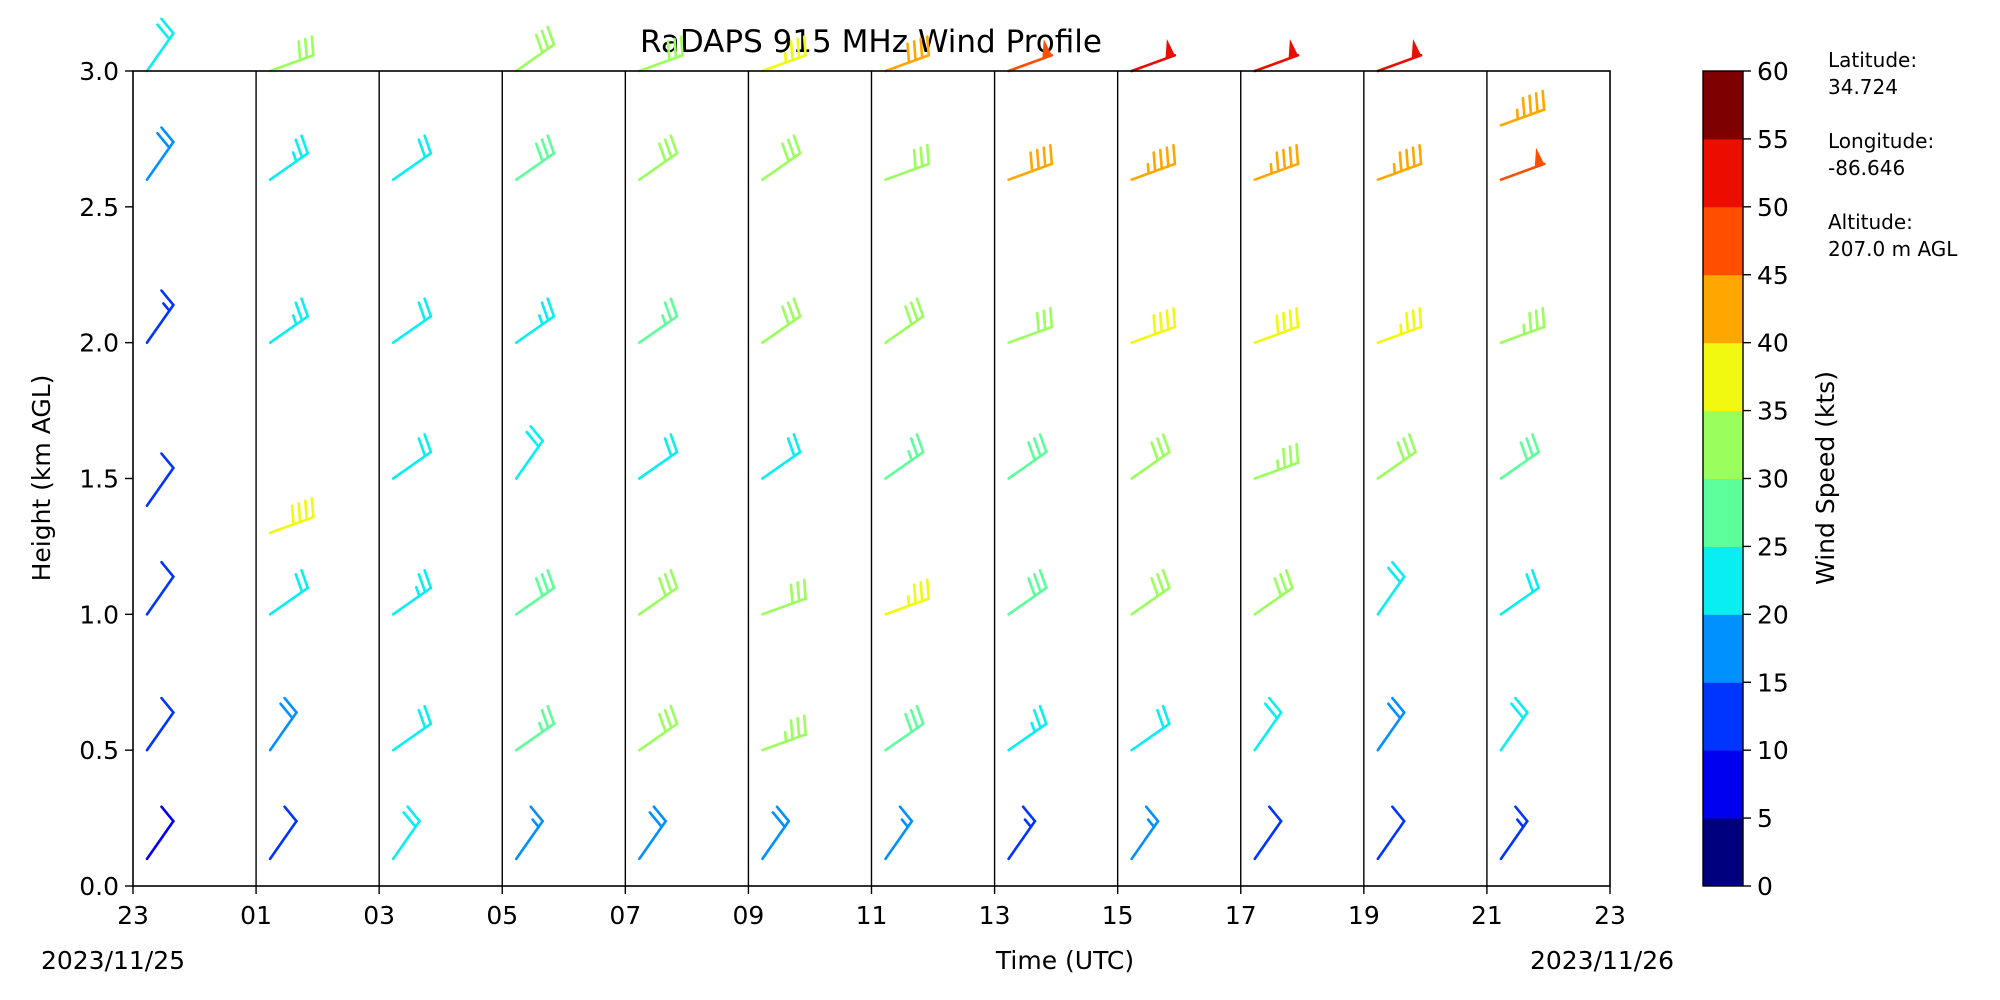 Image resolution: width=2000 pixels, height=1000 pixels. What do you see at coordinates (1773, 139) in the screenshot?
I see `colorbar-tick-label: 55` at bounding box center [1773, 139].